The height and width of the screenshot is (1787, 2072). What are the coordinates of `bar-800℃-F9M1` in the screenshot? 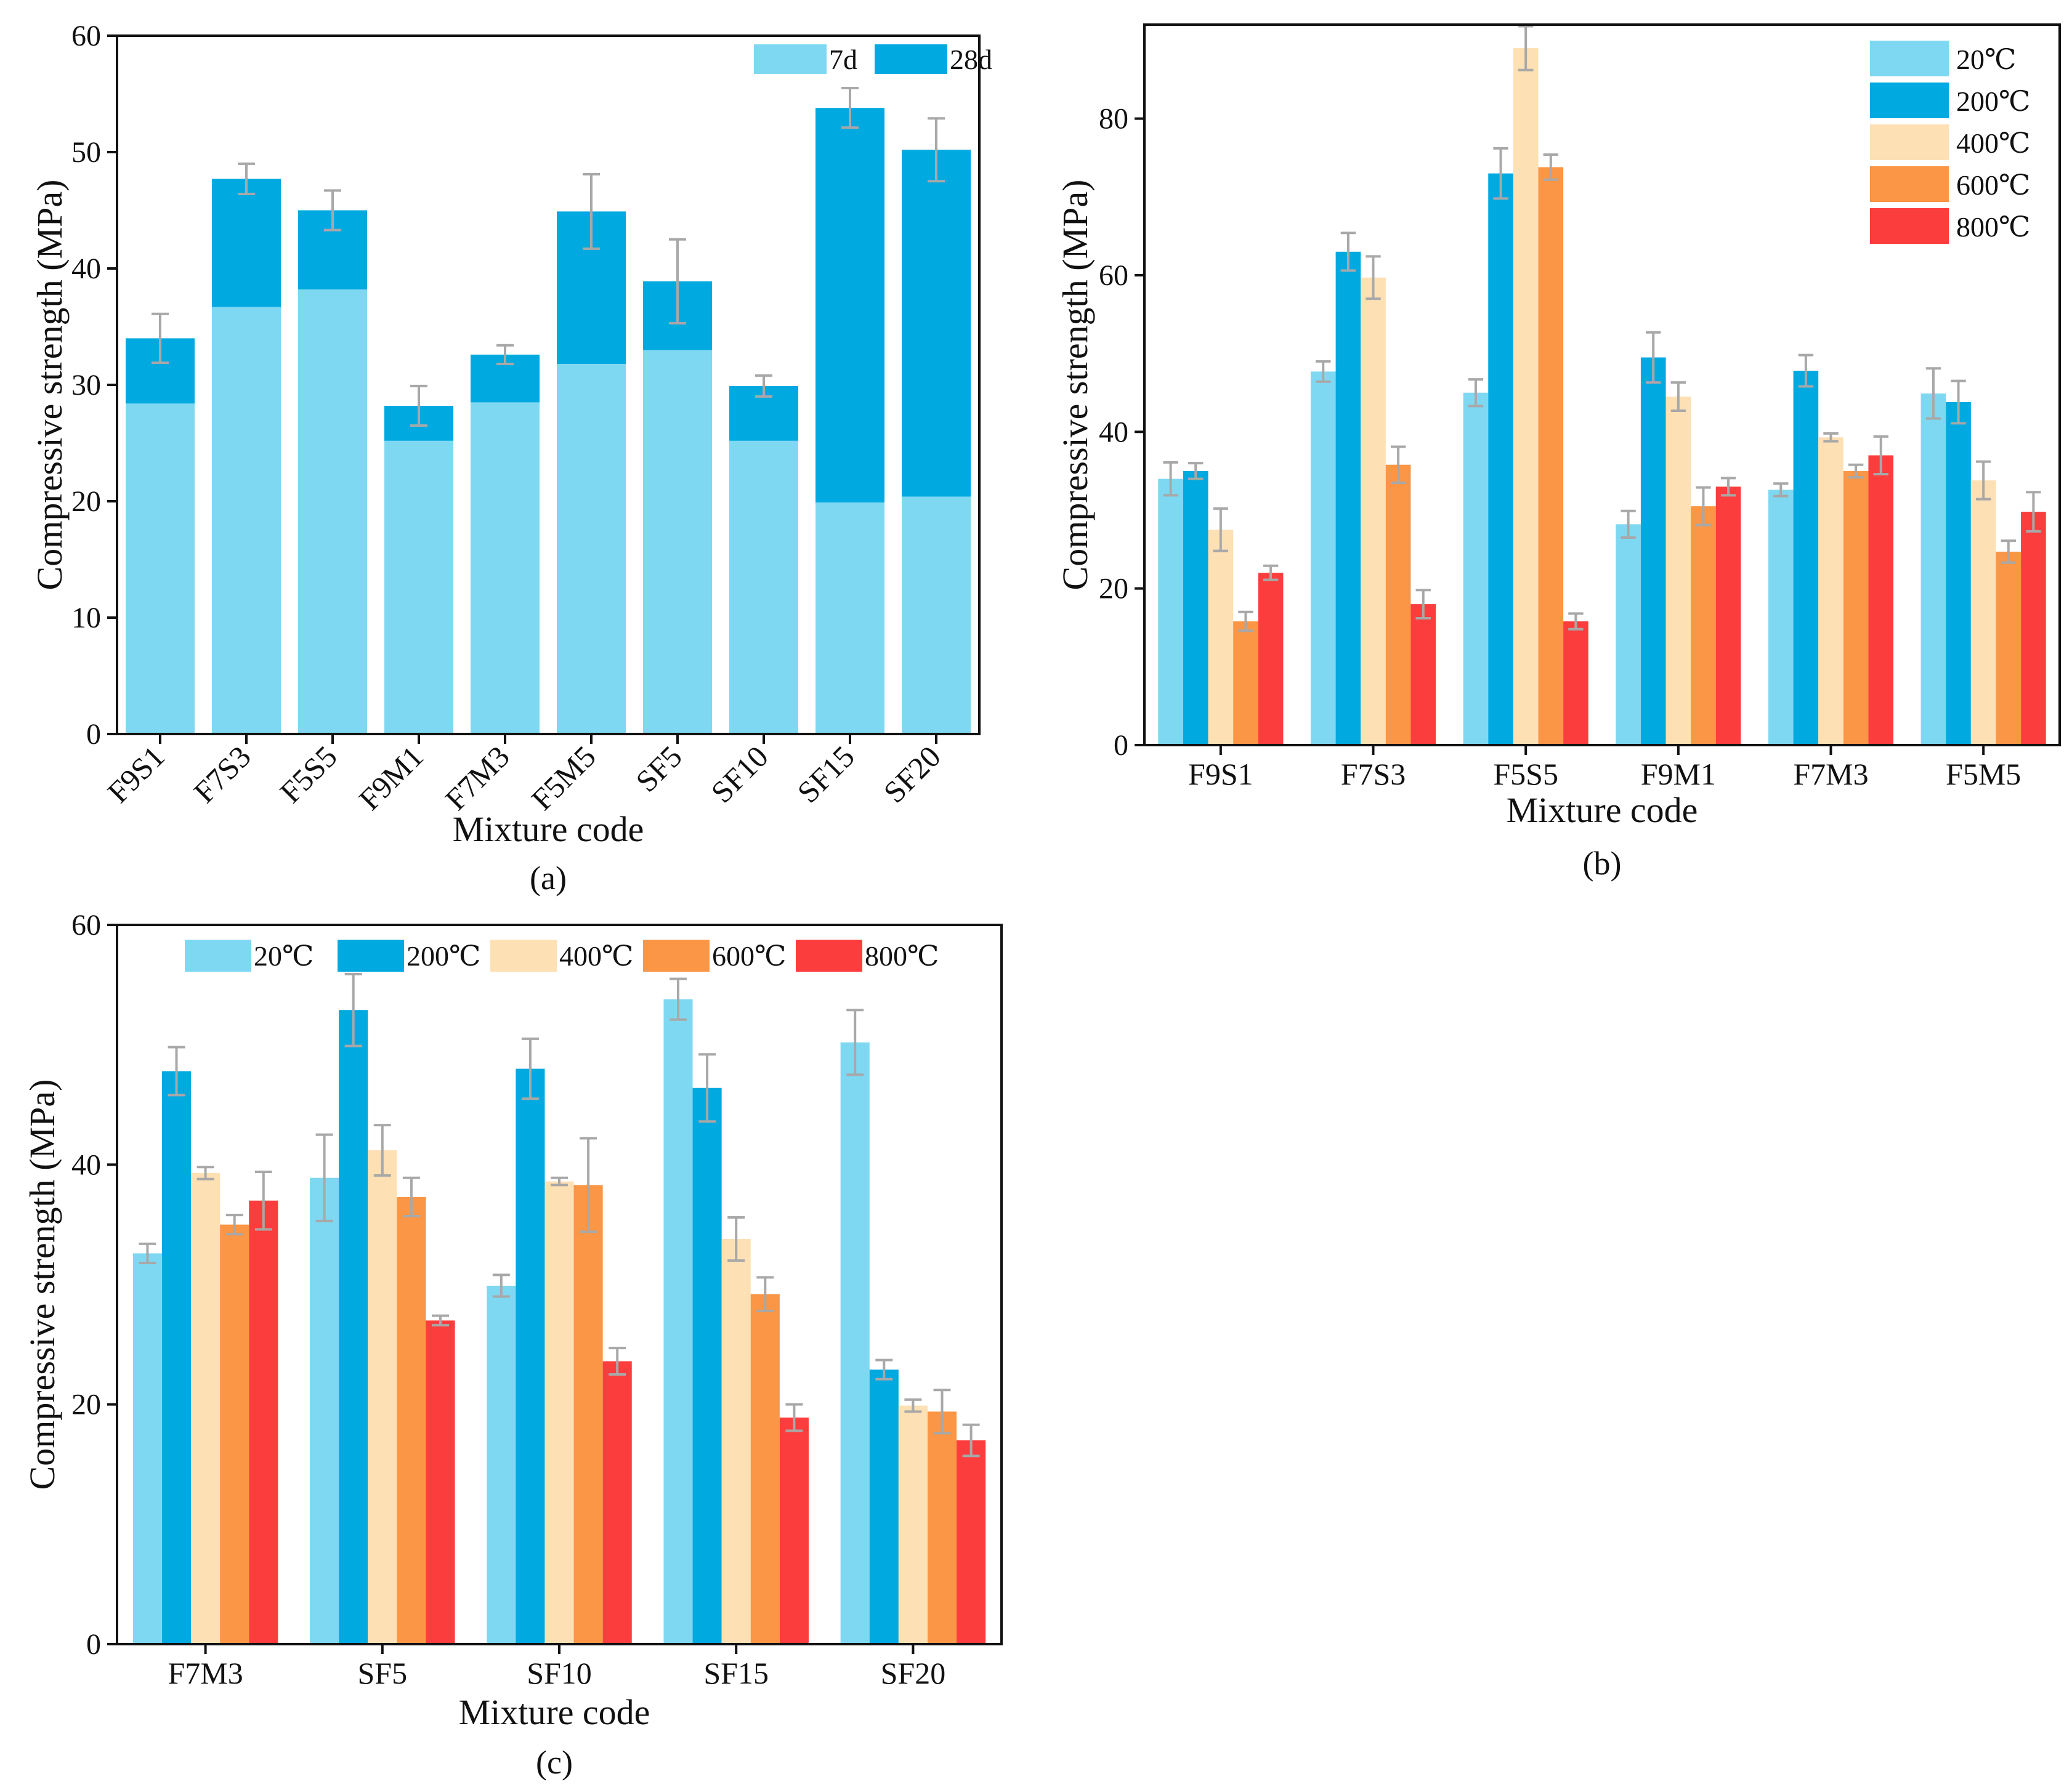 It's located at (1728, 615).